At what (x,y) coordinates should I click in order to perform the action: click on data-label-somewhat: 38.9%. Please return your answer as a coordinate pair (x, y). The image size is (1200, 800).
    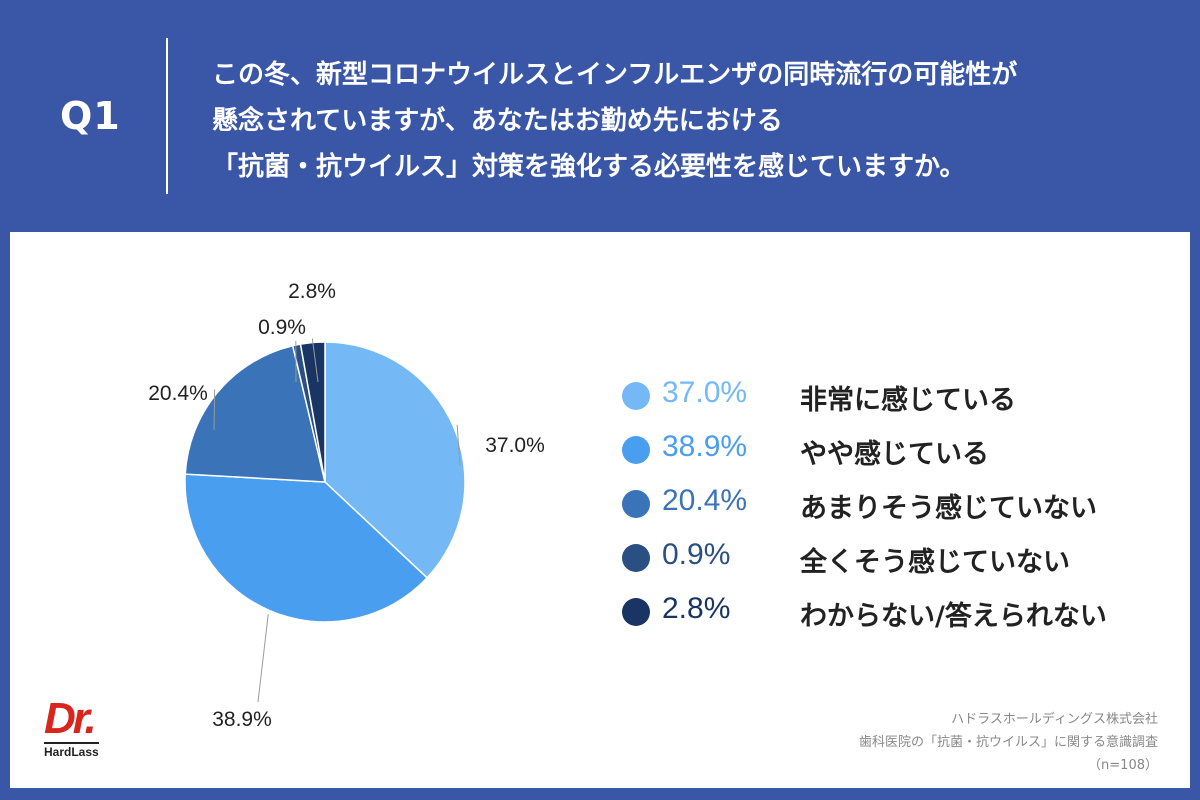
    Looking at the image, I should click on (242, 719).